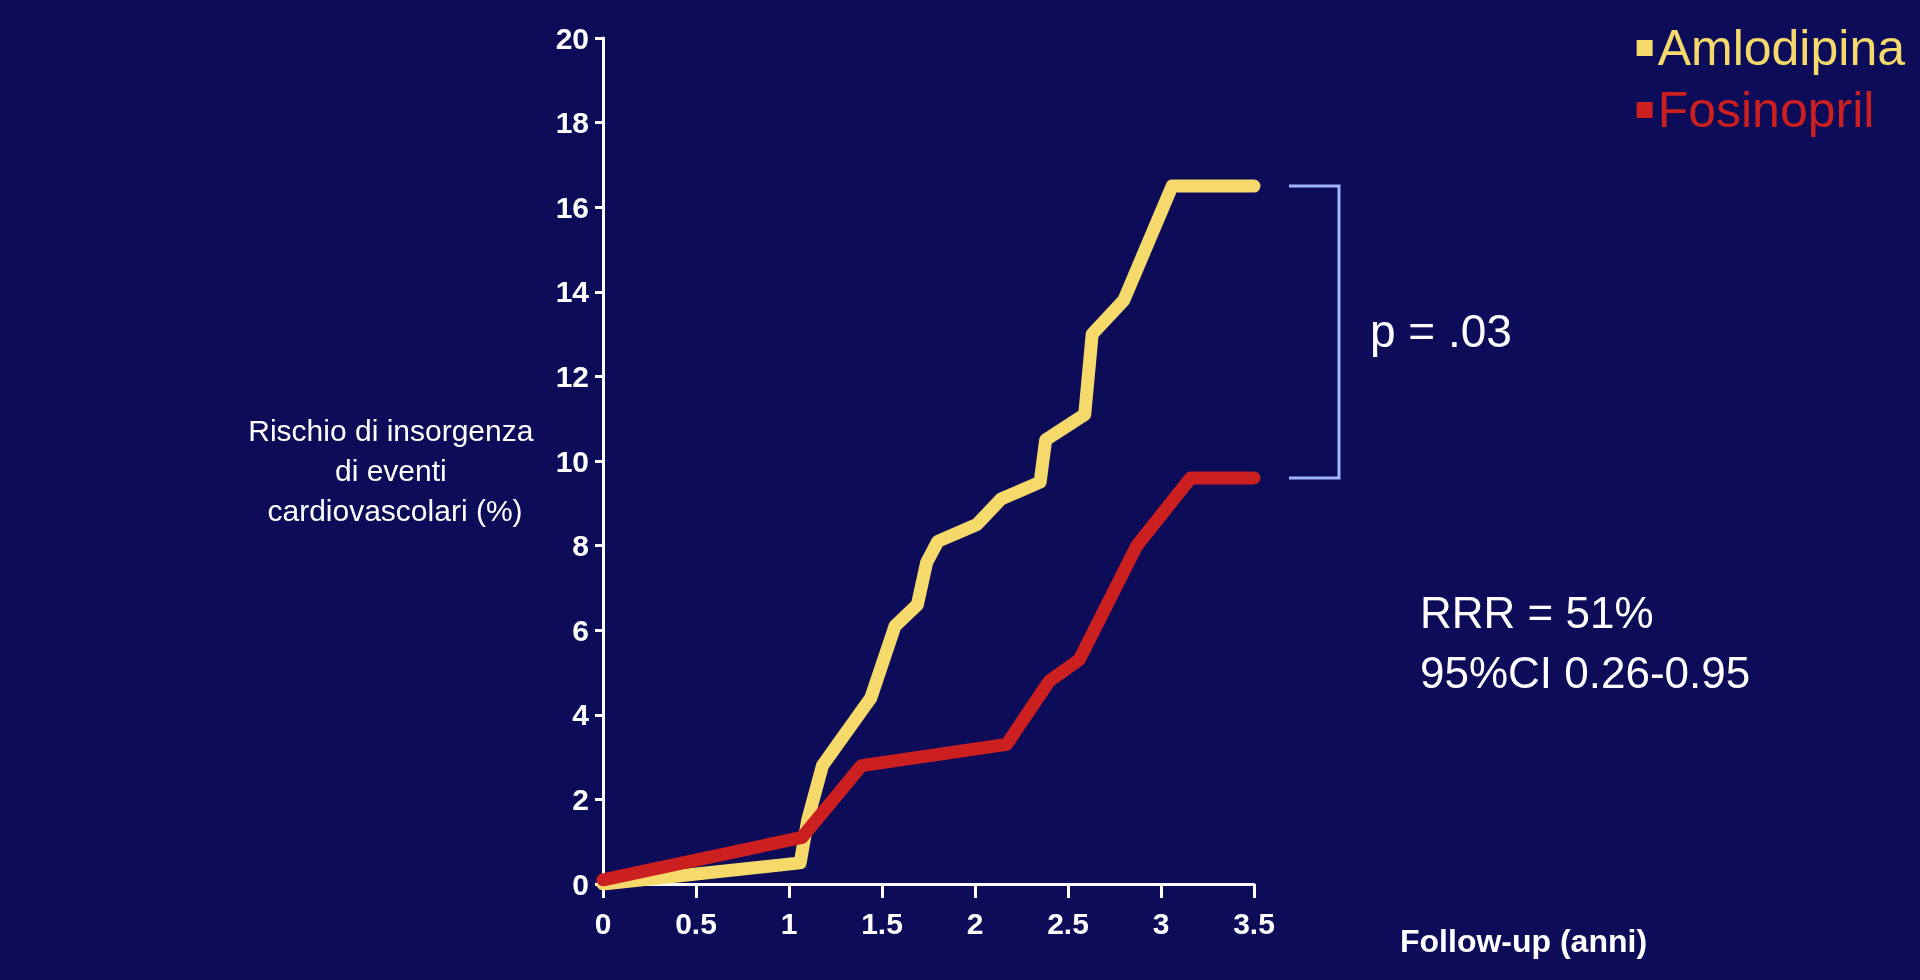 The height and width of the screenshot is (980, 1920). What do you see at coordinates (1766, 110) in the screenshot?
I see `legend-label: Fosinopril` at bounding box center [1766, 110].